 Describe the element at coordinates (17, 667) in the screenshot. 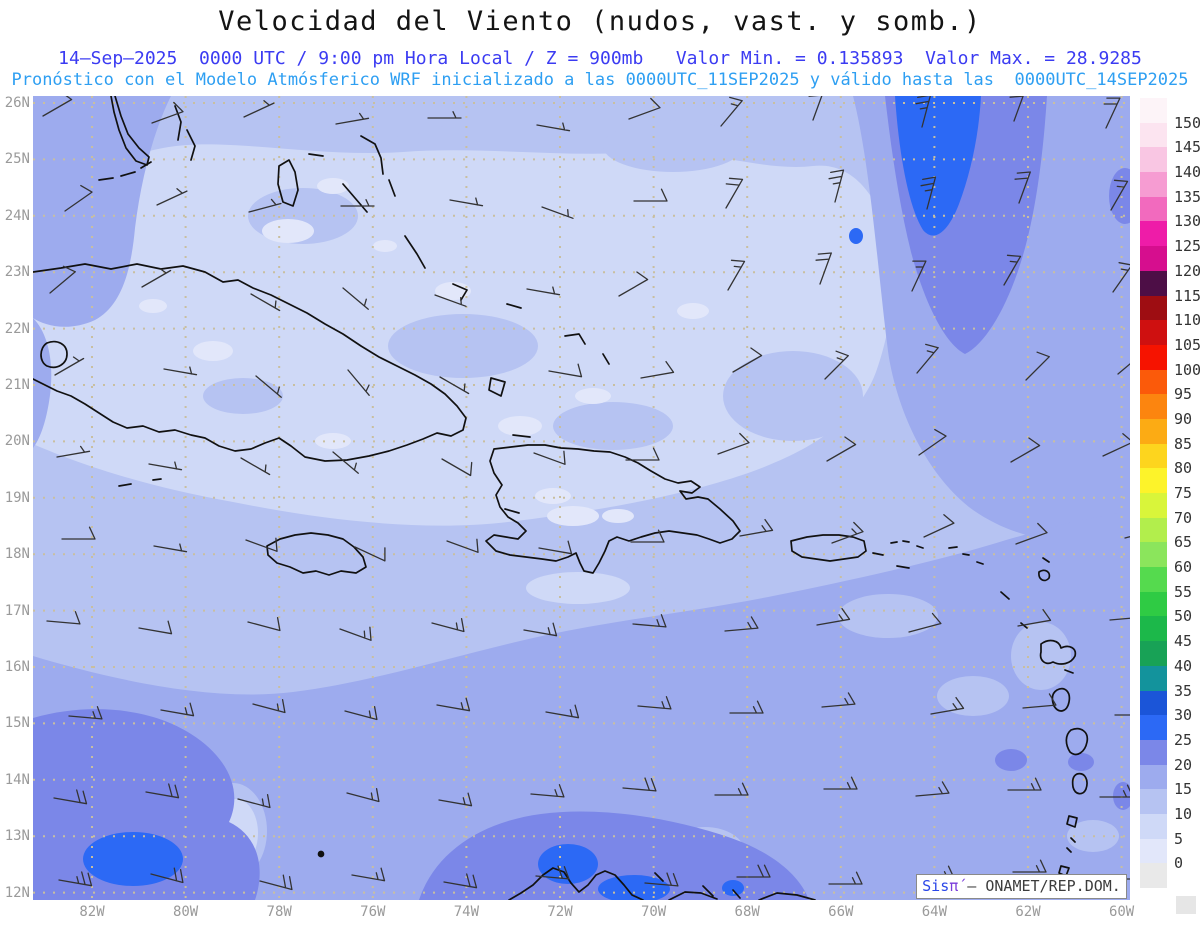

I see `lat-tick-label: 16N` at that location.